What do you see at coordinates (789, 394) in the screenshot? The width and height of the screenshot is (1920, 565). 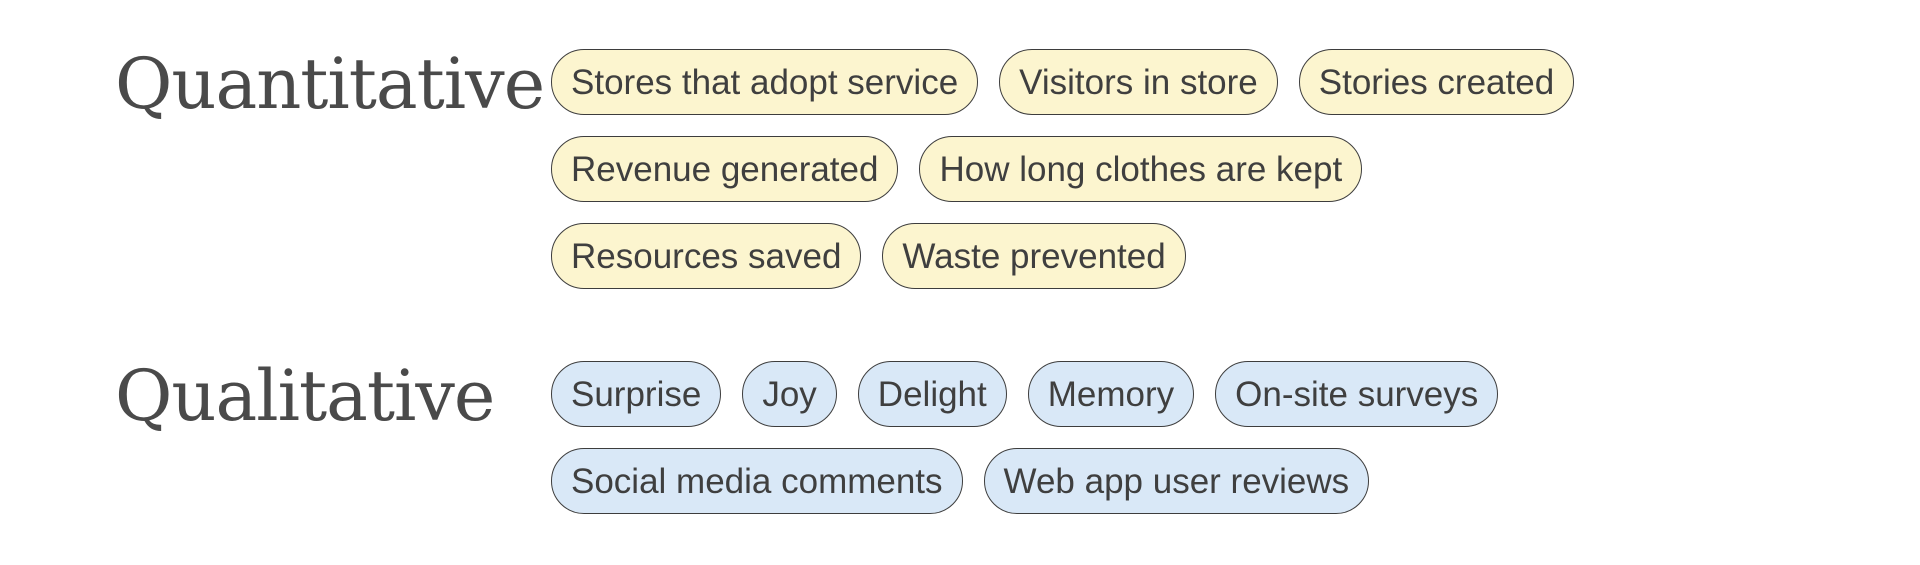 I see `tag-joy: Joy` at bounding box center [789, 394].